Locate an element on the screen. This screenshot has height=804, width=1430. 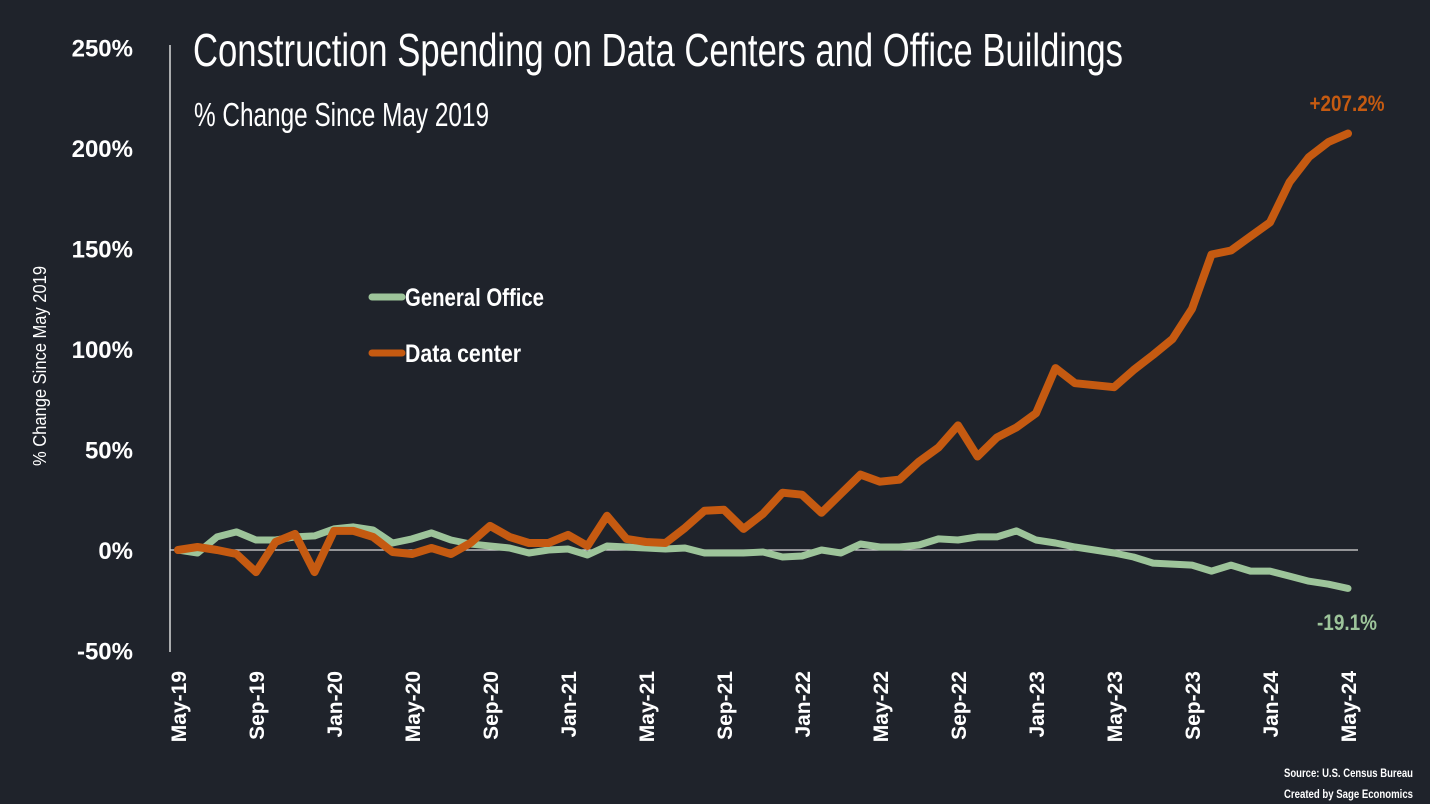
y-axis-title: % Change Since May 2019 is located at coordinates (40, 366).